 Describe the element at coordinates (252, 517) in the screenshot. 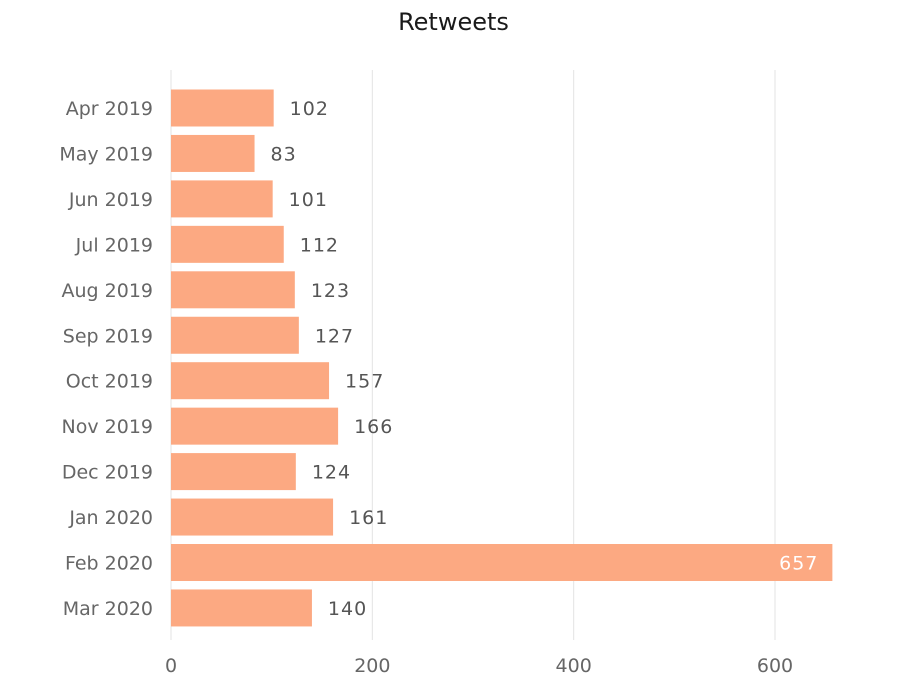

I see `bar-jan-2020` at that location.